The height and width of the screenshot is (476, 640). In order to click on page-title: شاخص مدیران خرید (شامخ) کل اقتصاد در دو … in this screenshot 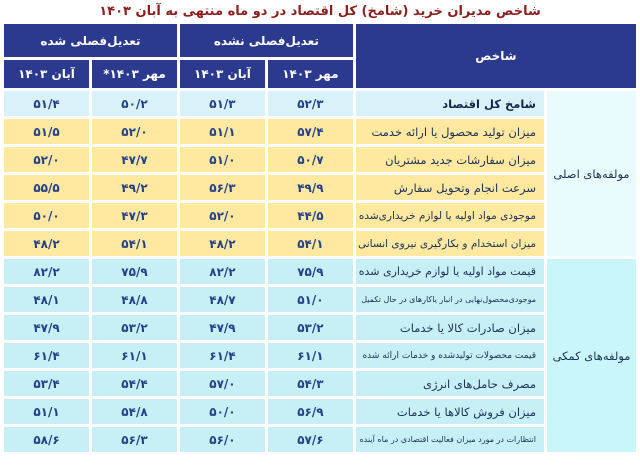, I will do `click(320, 11)`.